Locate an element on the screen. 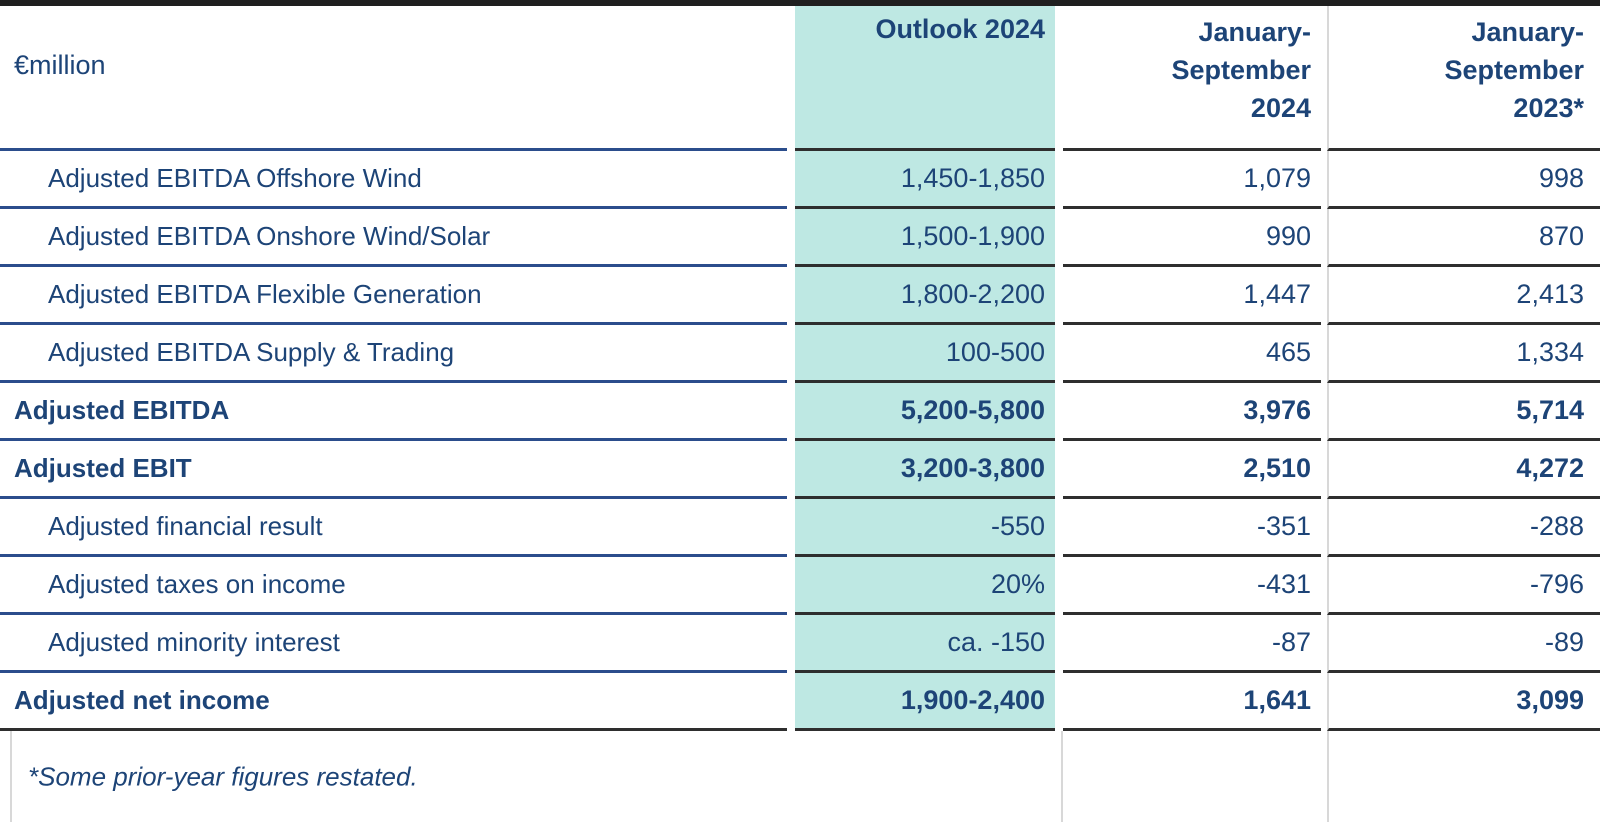 This screenshot has height=822, width=1600. ytd-2023-value: 2,413 is located at coordinates (1463, 296).